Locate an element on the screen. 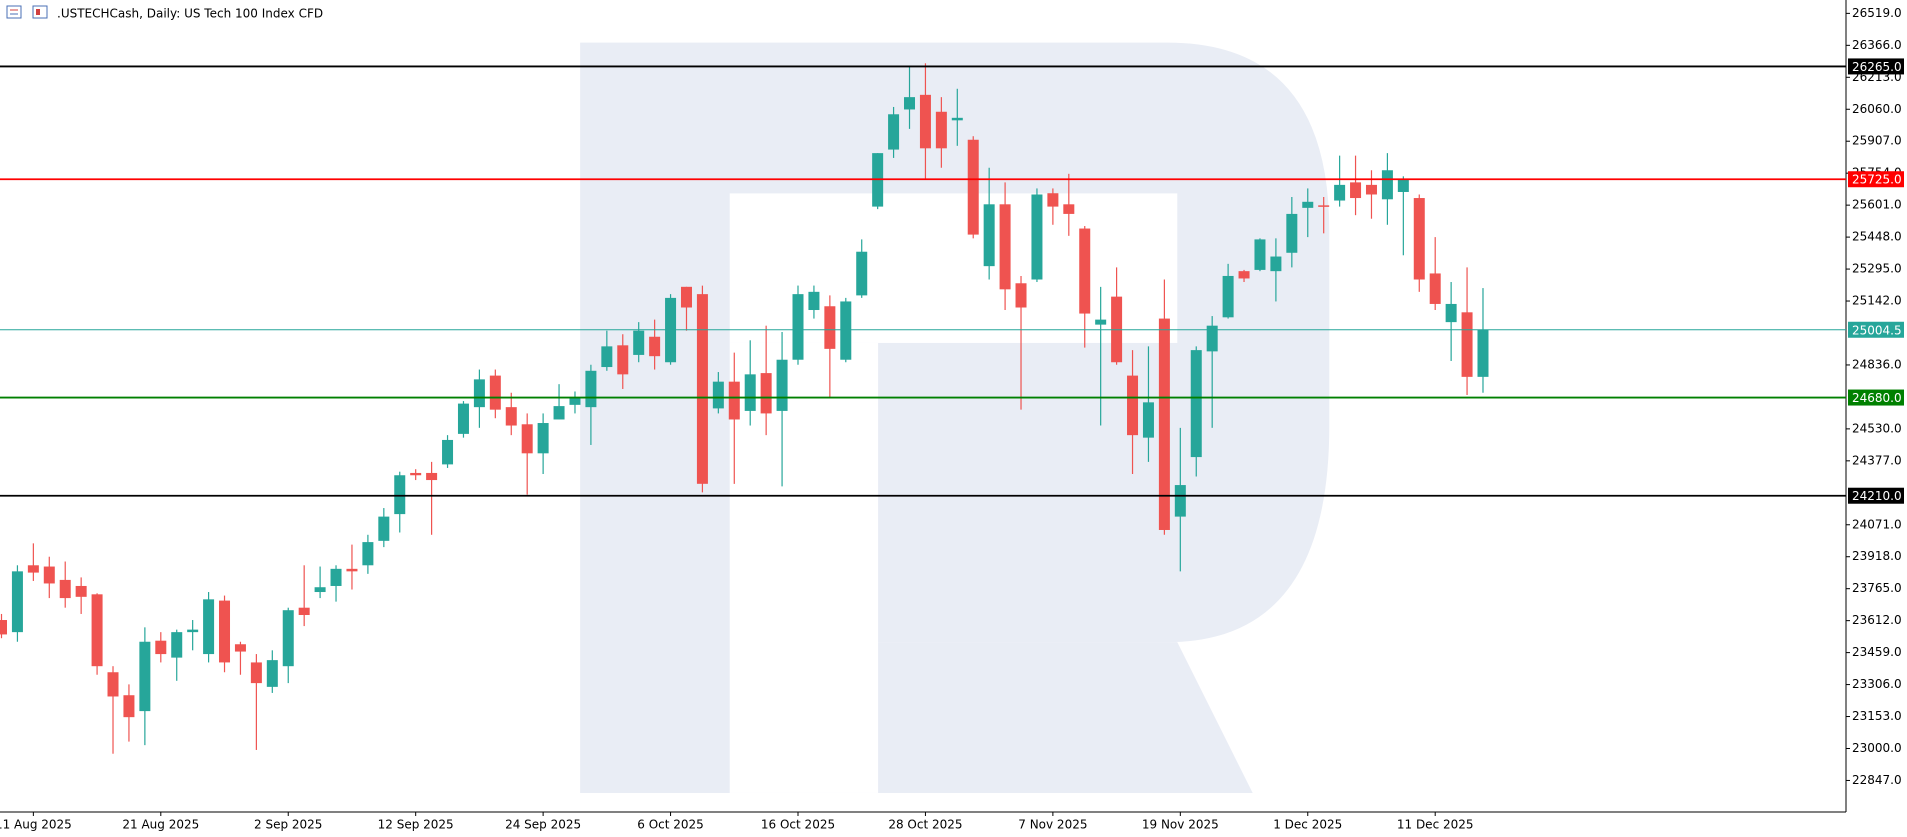 This screenshot has width=1907, height=837. y-tick-label: 23459.0 is located at coordinates (1877, 652).